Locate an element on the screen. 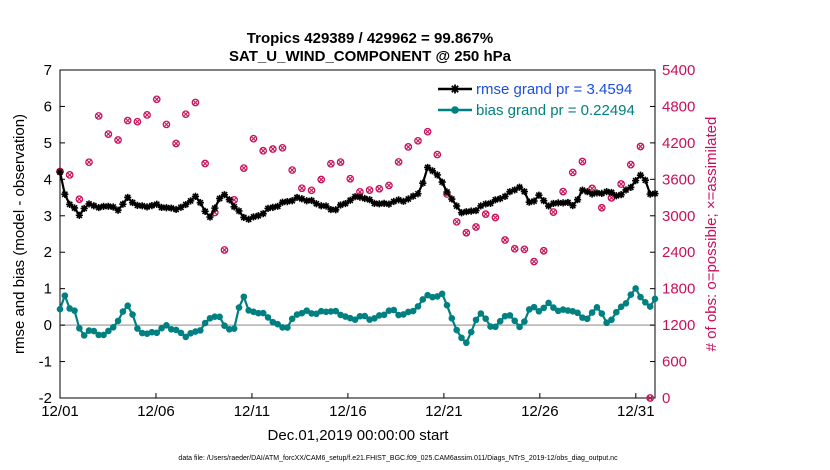  y-tick-label-left: 2 is located at coordinates (48, 252).